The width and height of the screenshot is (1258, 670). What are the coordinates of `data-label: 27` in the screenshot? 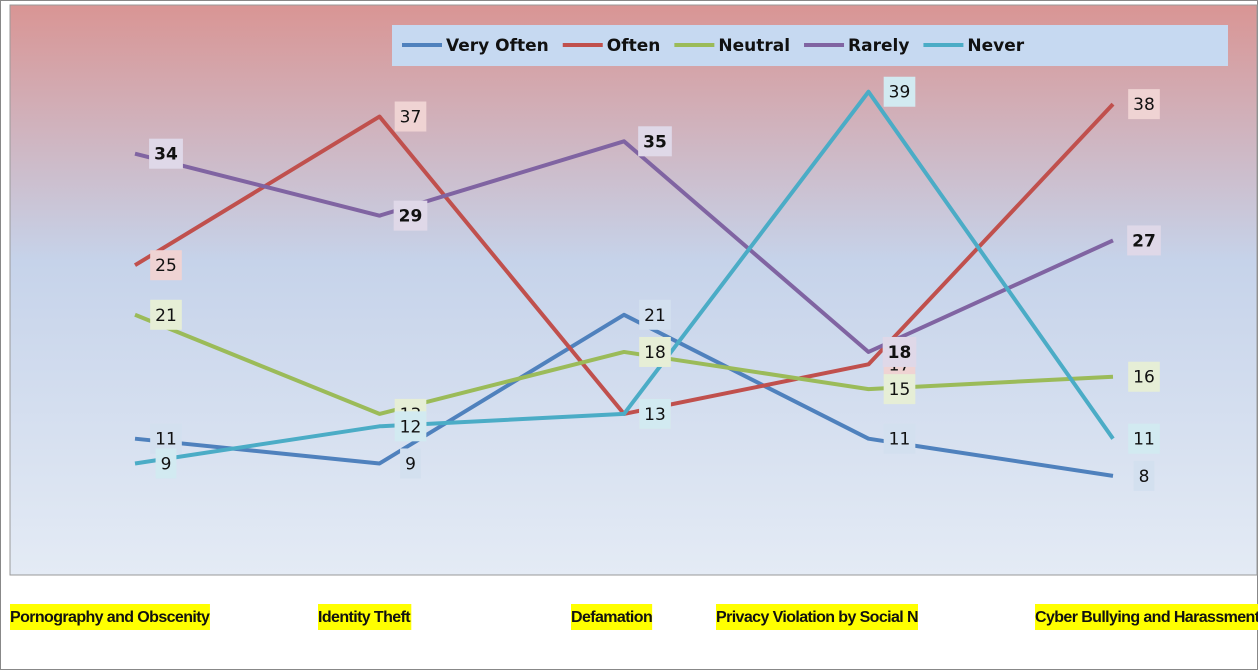 It's located at (1144, 241).